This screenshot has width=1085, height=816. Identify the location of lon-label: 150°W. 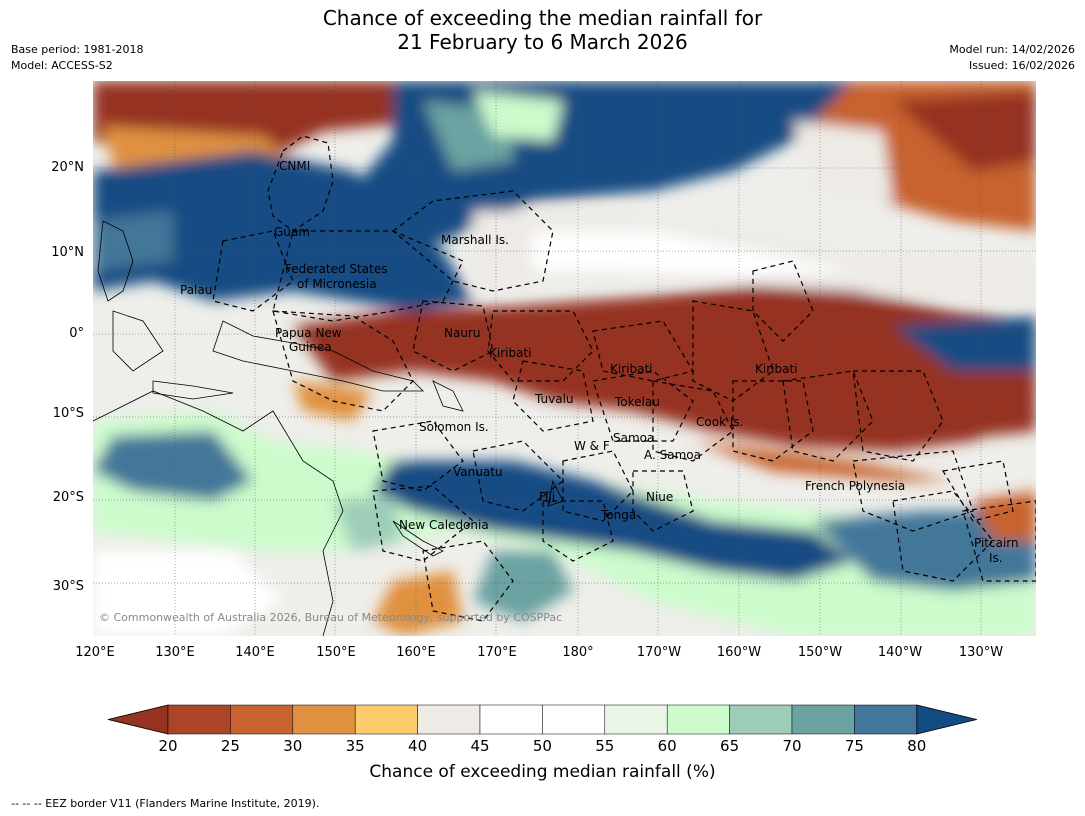
(820, 652).